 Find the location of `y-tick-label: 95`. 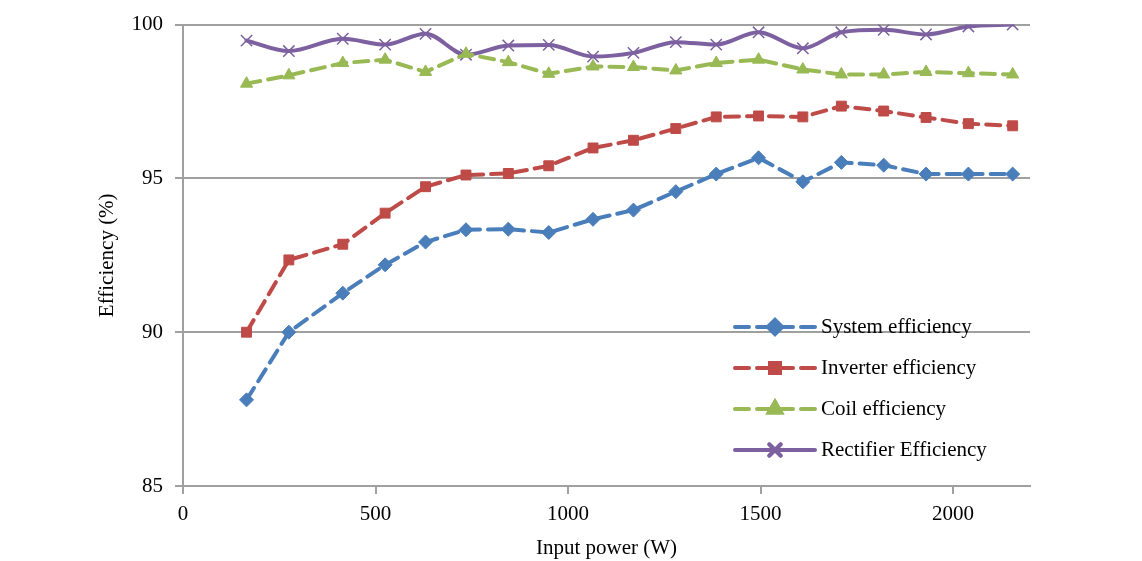

y-tick-label: 95 is located at coordinates (152, 176).